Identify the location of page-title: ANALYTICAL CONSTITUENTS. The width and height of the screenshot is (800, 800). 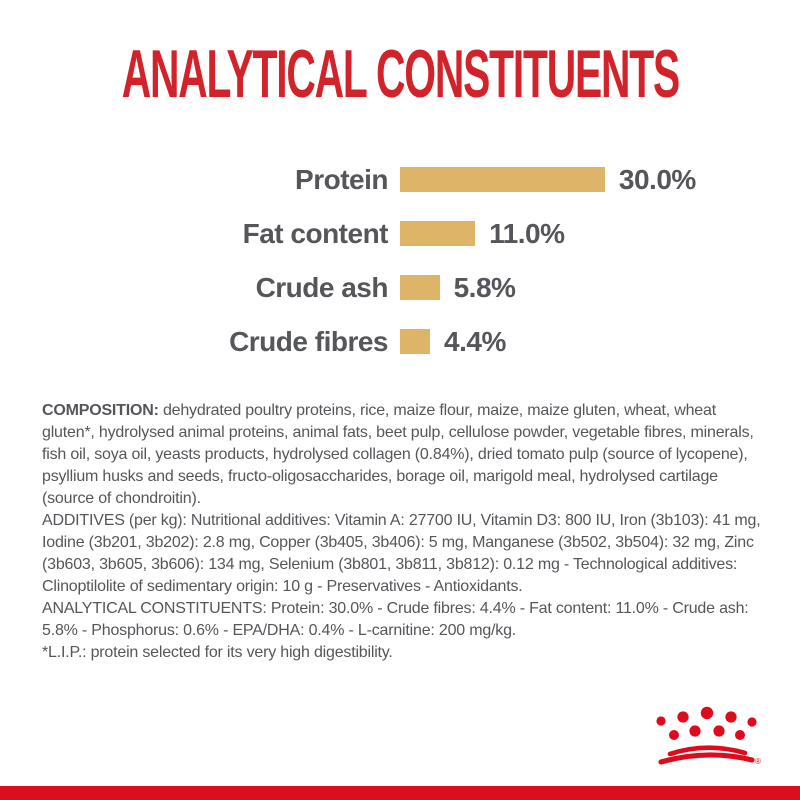
(400, 74).